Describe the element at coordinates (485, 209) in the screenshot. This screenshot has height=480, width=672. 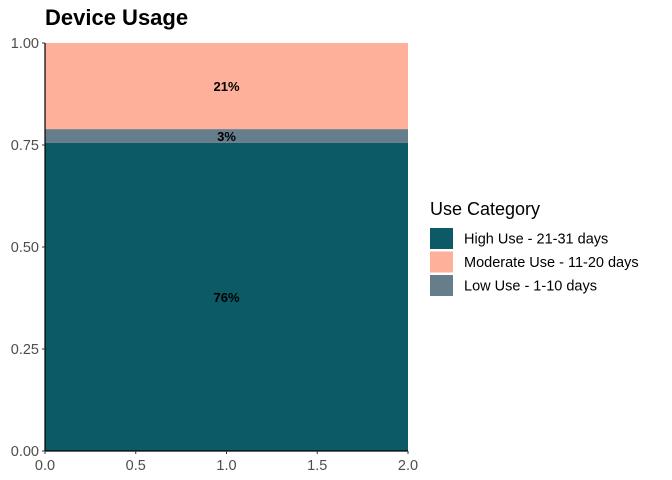
I see `legend-title: Use Category` at that location.